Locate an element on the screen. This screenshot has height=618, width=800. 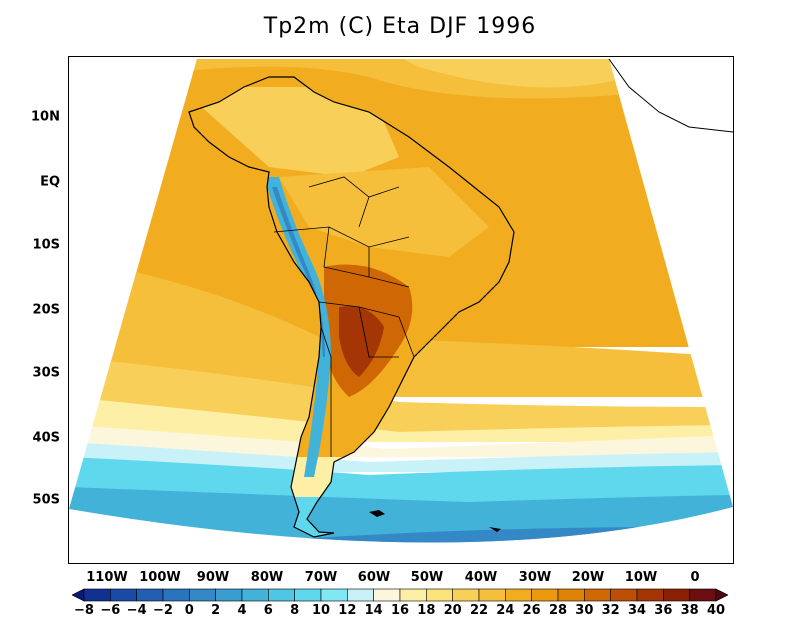
map-title: Tp2m (C) Eta DJF 1996 is located at coordinates (400, 26).